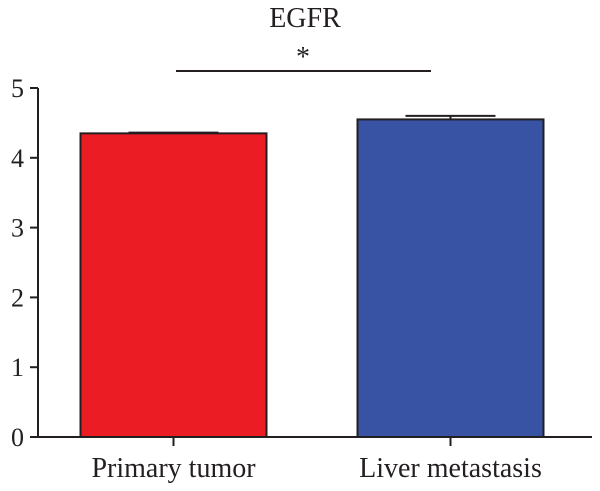 The height and width of the screenshot is (491, 600). What do you see at coordinates (305, 18) in the screenshot?
I see `chart-title: EGFR` at bounding box center [305, 18].